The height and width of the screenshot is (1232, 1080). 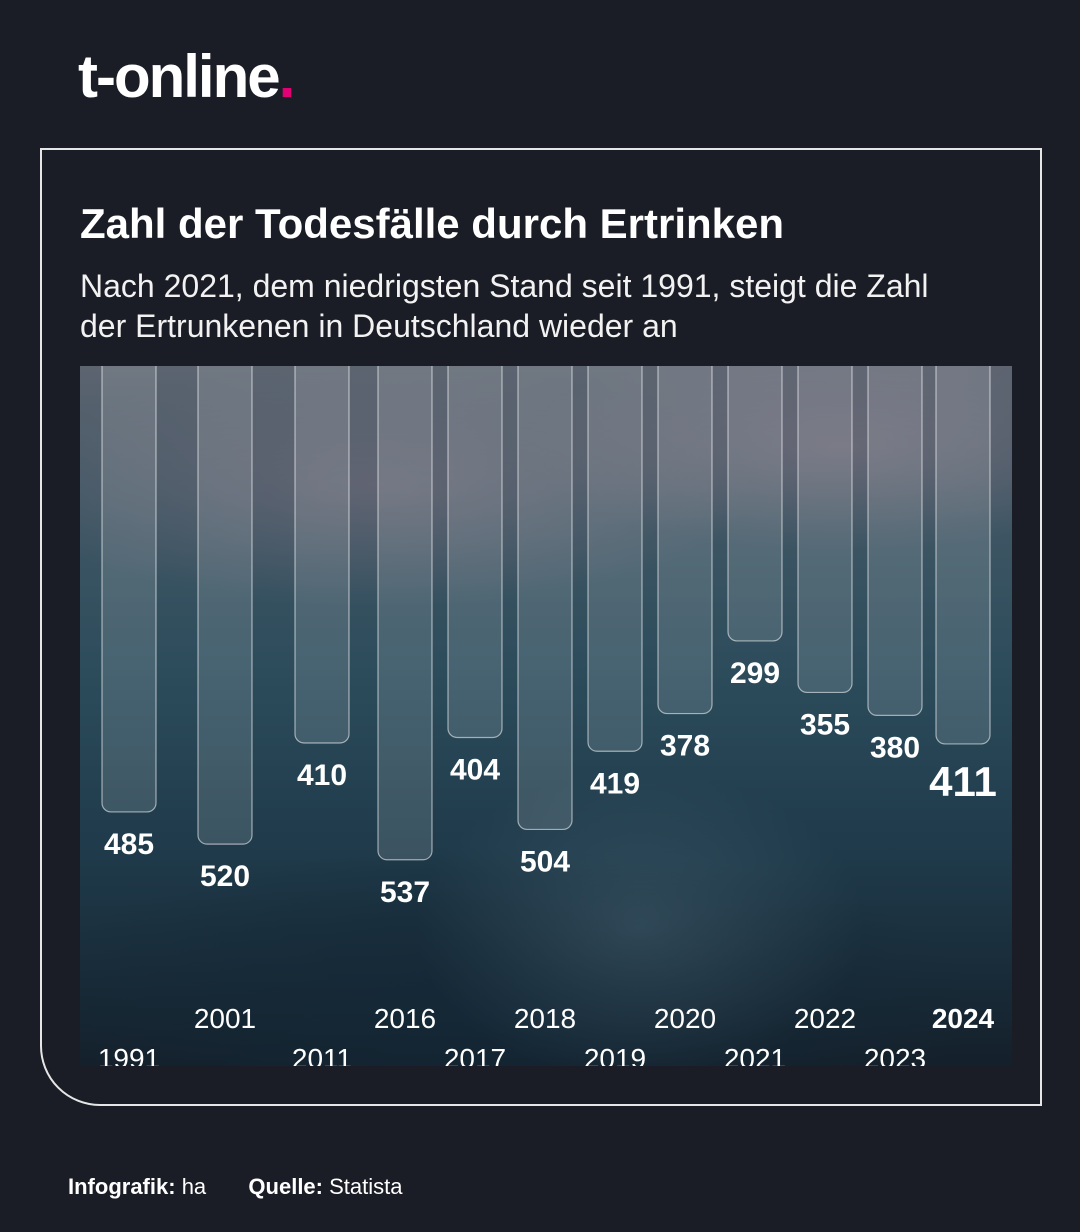 I want to click on bar-2018, so click(x=545, y=598).